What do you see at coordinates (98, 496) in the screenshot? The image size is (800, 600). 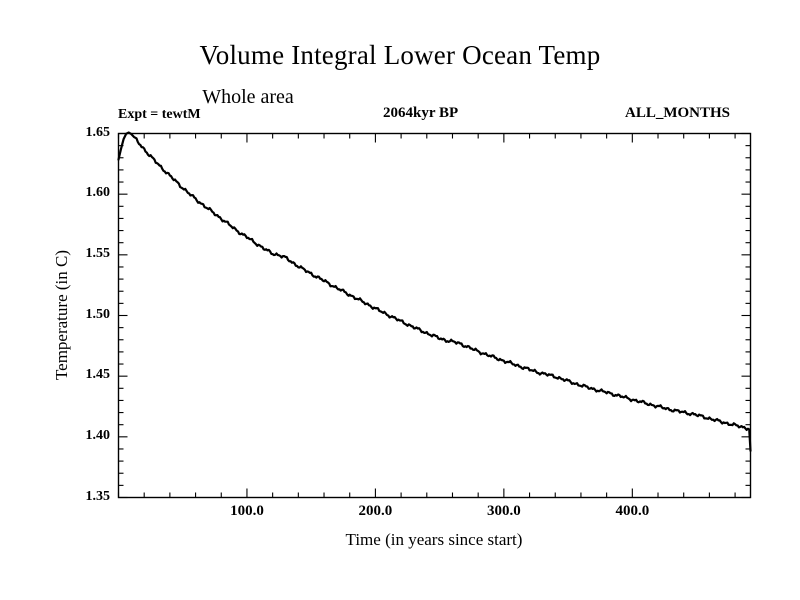 I see `y-tick-label: 1.35` at bounding box center [98, 496].